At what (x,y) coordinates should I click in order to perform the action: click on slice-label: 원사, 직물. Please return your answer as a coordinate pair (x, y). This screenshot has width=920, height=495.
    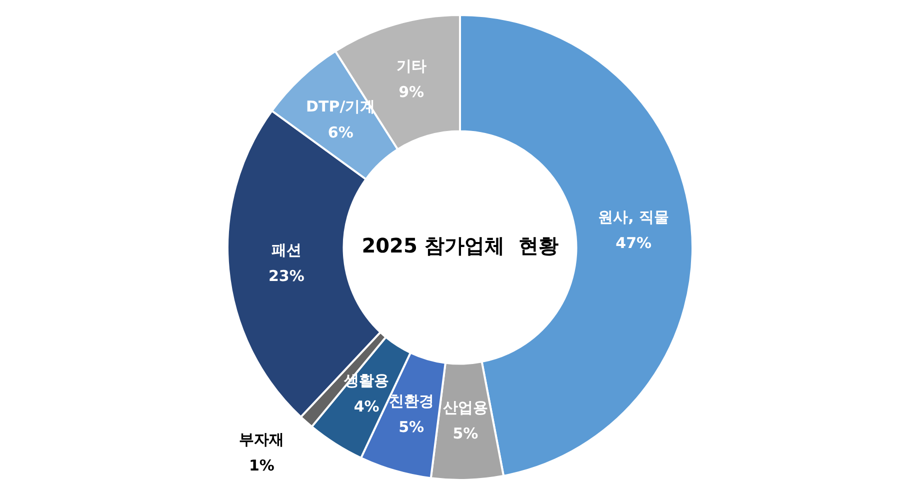
    Looking at the image, I should click on (634, 217).